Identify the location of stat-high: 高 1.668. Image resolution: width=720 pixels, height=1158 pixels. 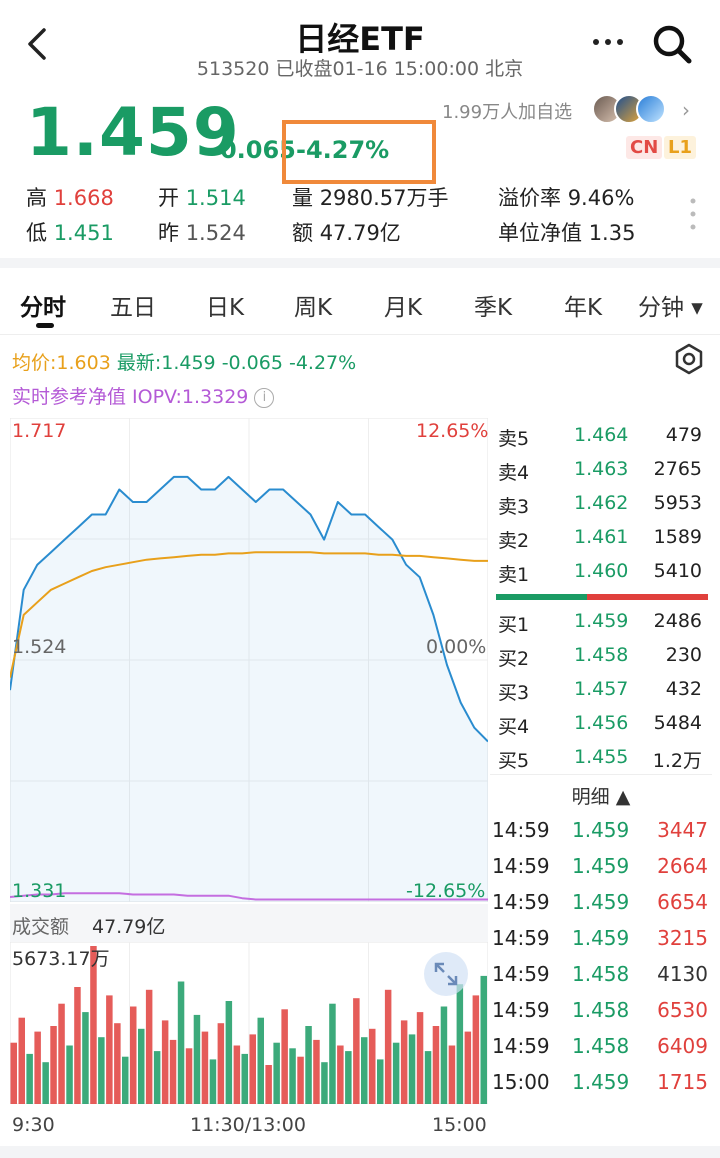
(70, 198).